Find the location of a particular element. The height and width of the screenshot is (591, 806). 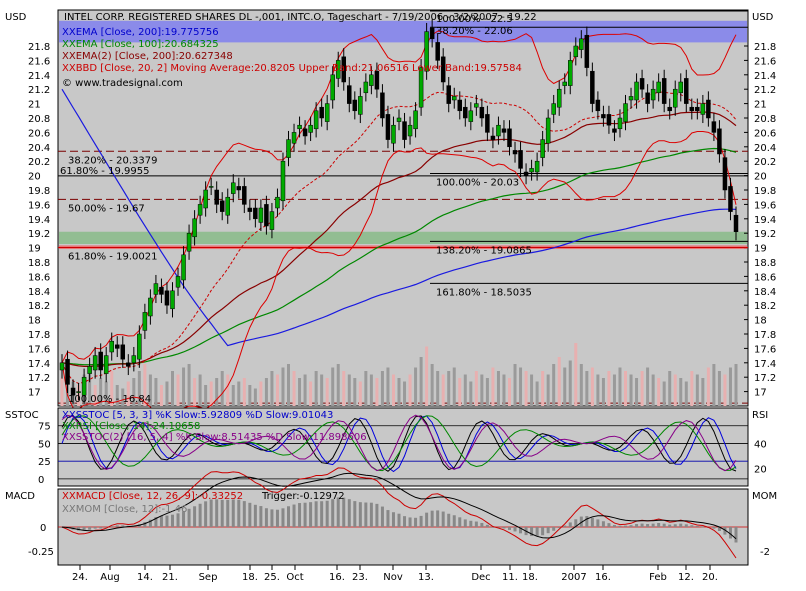

x-tick-label: Sep is located at coordinates (208, 577).